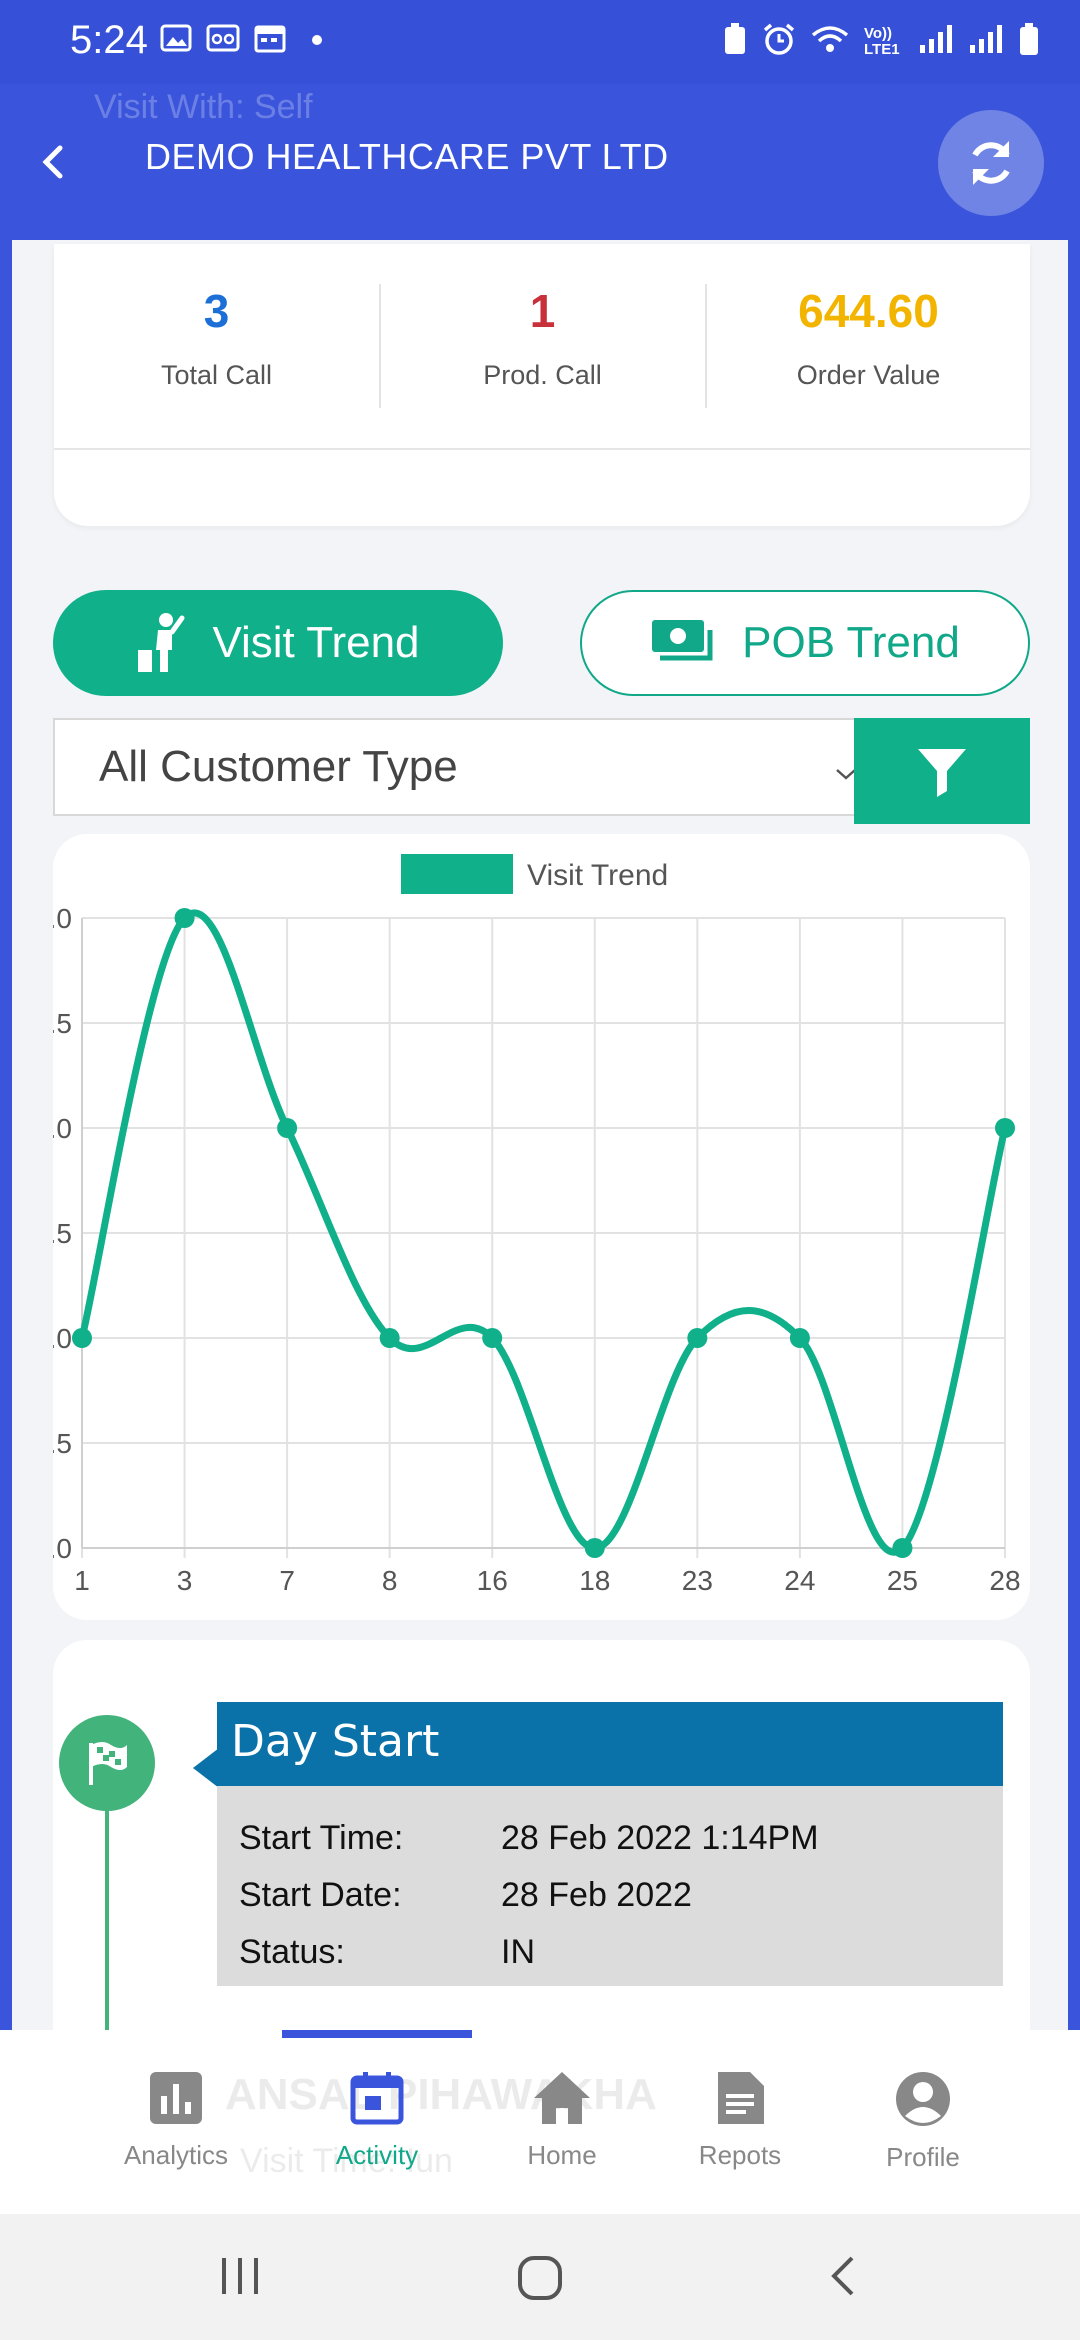  Describe the element at coordinates (1029, 41) in the screenshot. I see `battery-icon` at that location.